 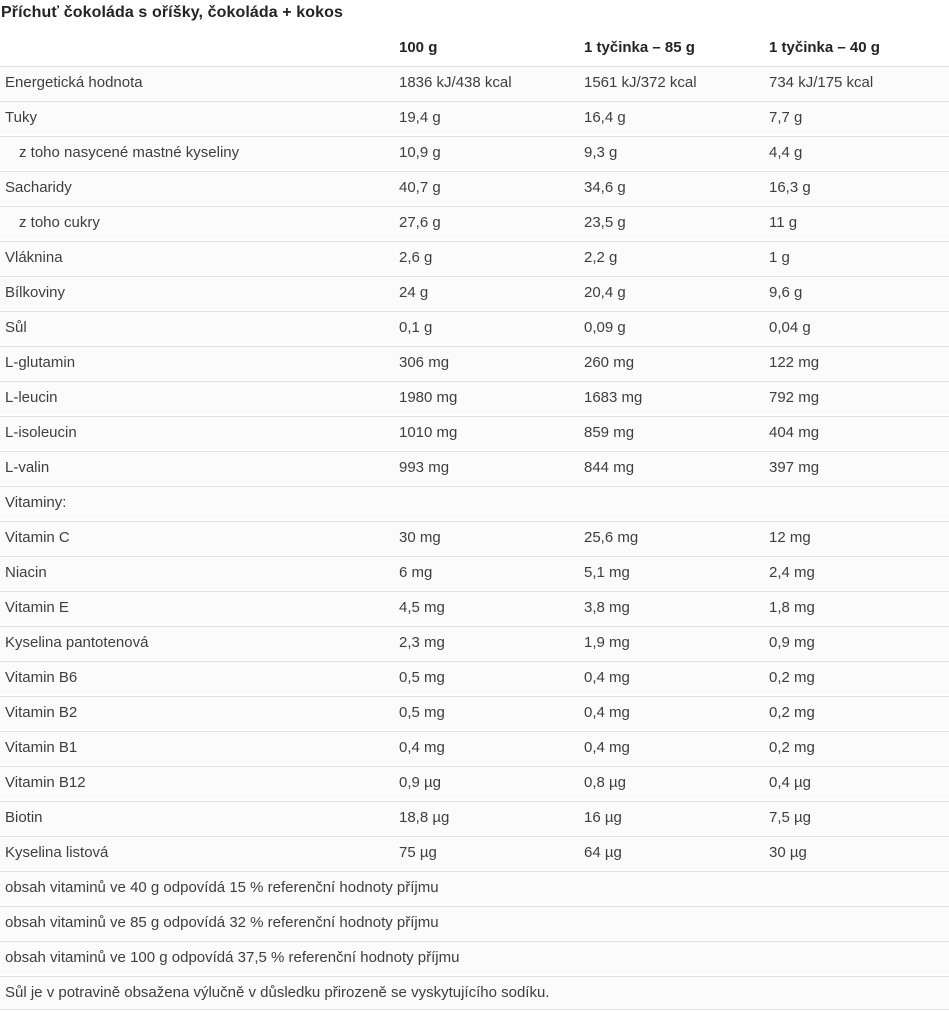 What do you see at coordinates (487, 467) in the screenshot?
I see `row-value: 993 mg` at bounding box center [487, 467].